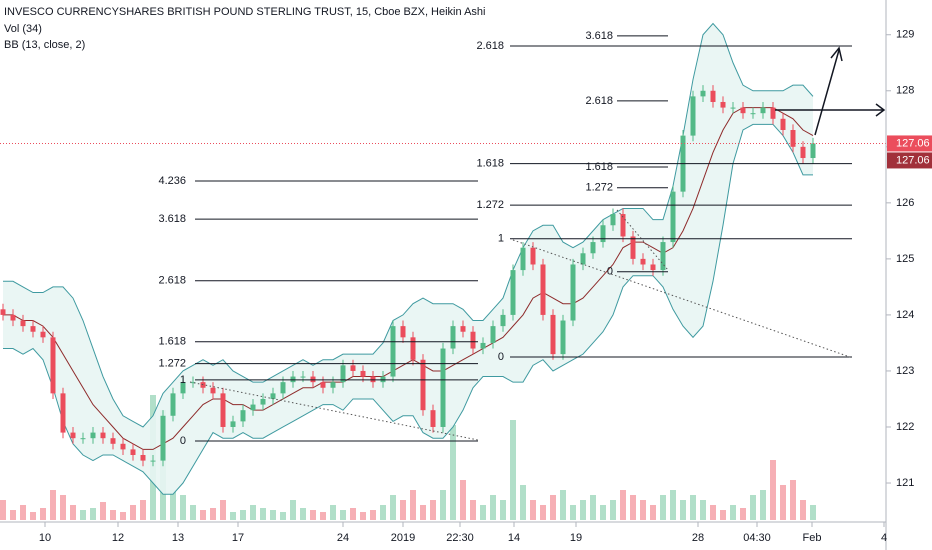 The image size is (932, 550). Describe the element at coordinates (45, 538) in the screenshot. I see `x-tick-label: 10` at that location.